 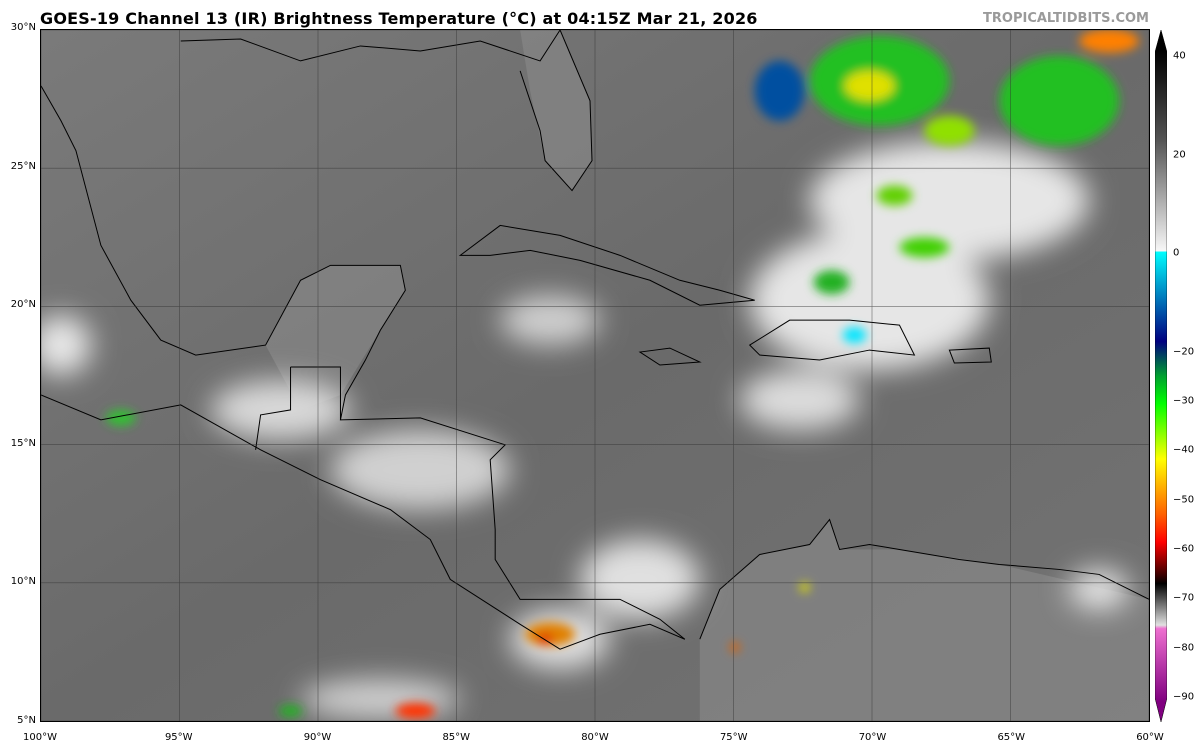 What do you see at coordinates (1161, 376) in the screenshot?
I see `colorbar` at bounding box center [1161, 376].